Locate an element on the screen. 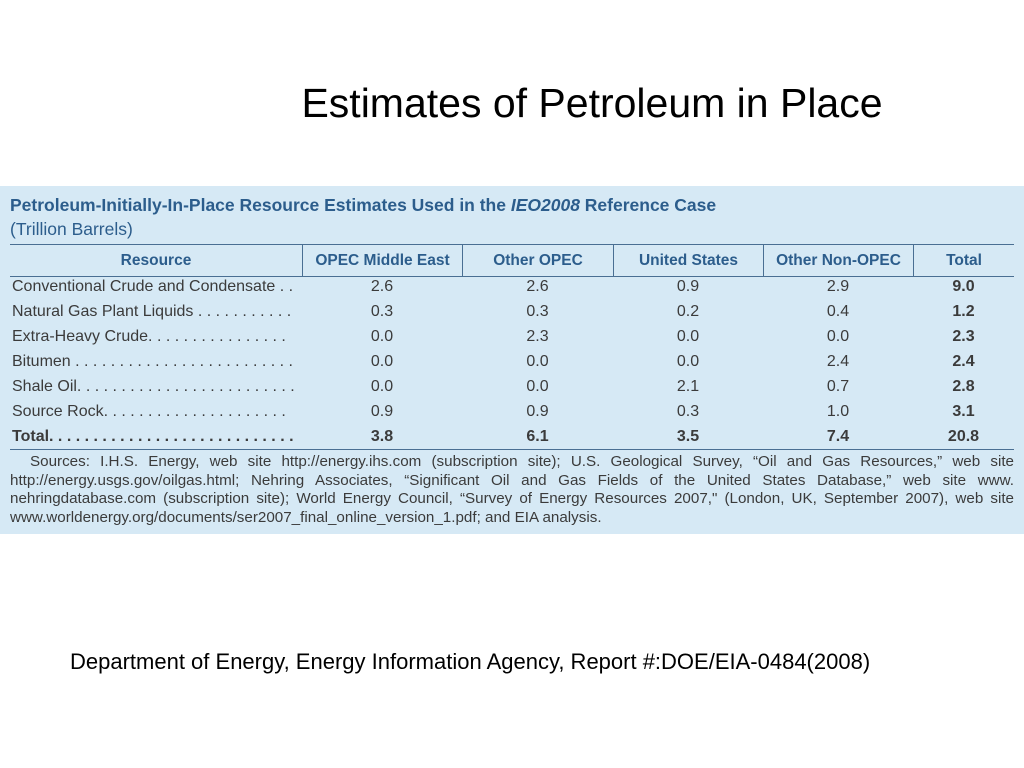  cell-other-non-opec: 0.7 is located at coordinates (838, 386).